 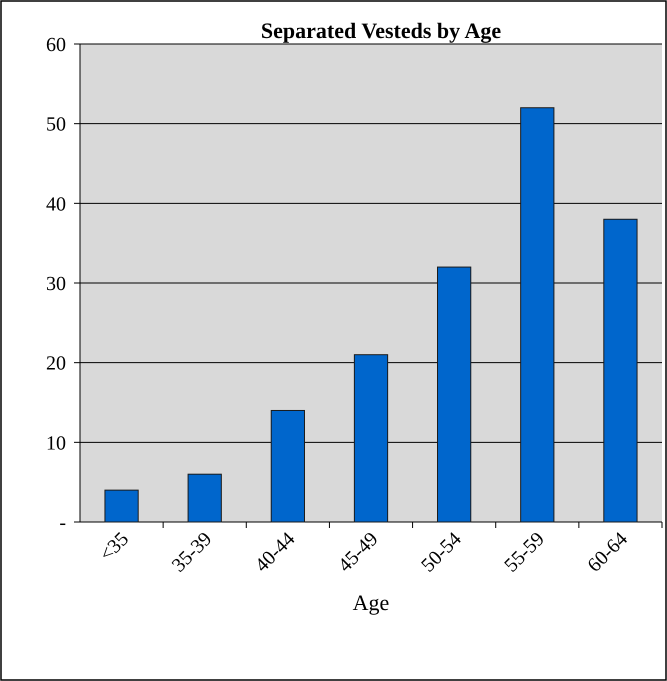 I want to click on y-tick-label: 30, so click(x=56, y=284).